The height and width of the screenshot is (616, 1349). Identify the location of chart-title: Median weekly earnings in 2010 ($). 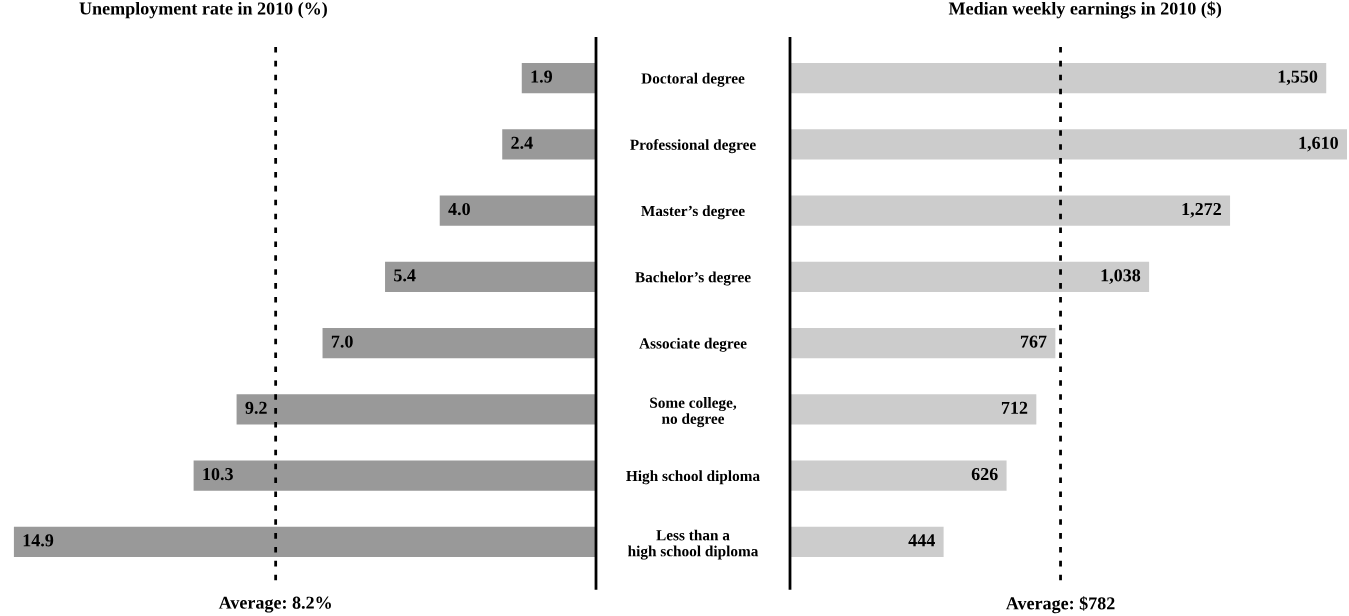
(1085, 10).